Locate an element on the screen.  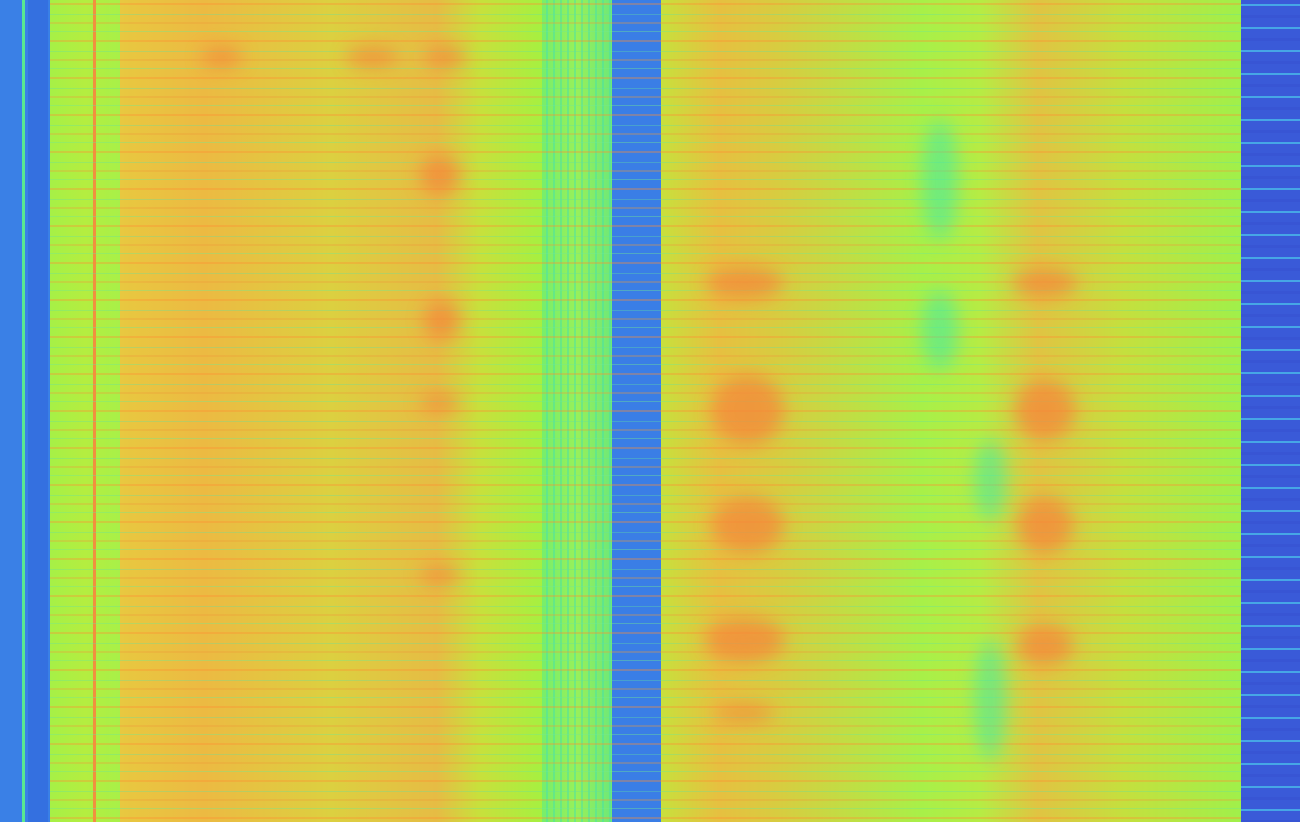
signal-line is located at coordinates (23, 411).